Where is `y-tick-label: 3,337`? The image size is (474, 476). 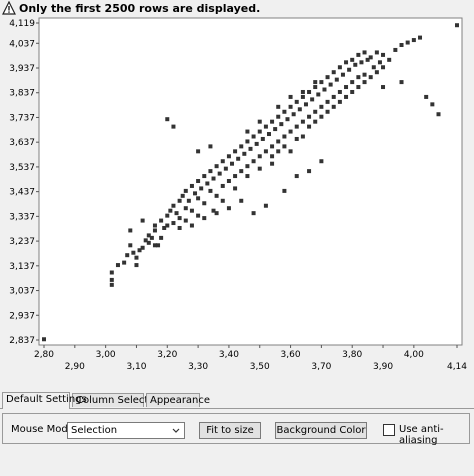 y-tick-label: 3,337 is located at coordinates (22, 217).